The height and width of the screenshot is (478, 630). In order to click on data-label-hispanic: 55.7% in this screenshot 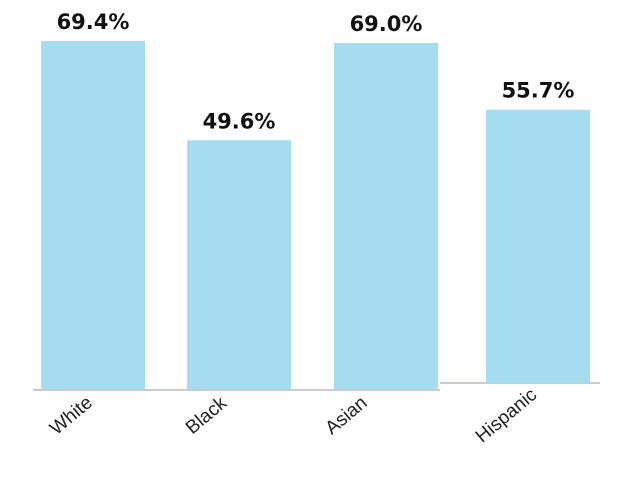, I will do `click(538, 91)`.